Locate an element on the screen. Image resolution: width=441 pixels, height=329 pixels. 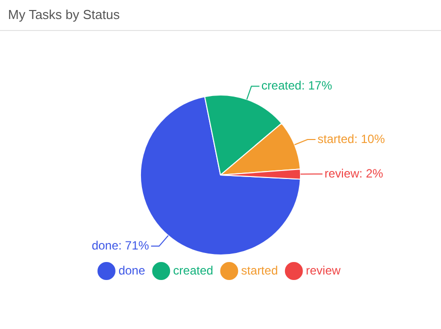
data-label: done: 71% is located at coordinates (121, 245).